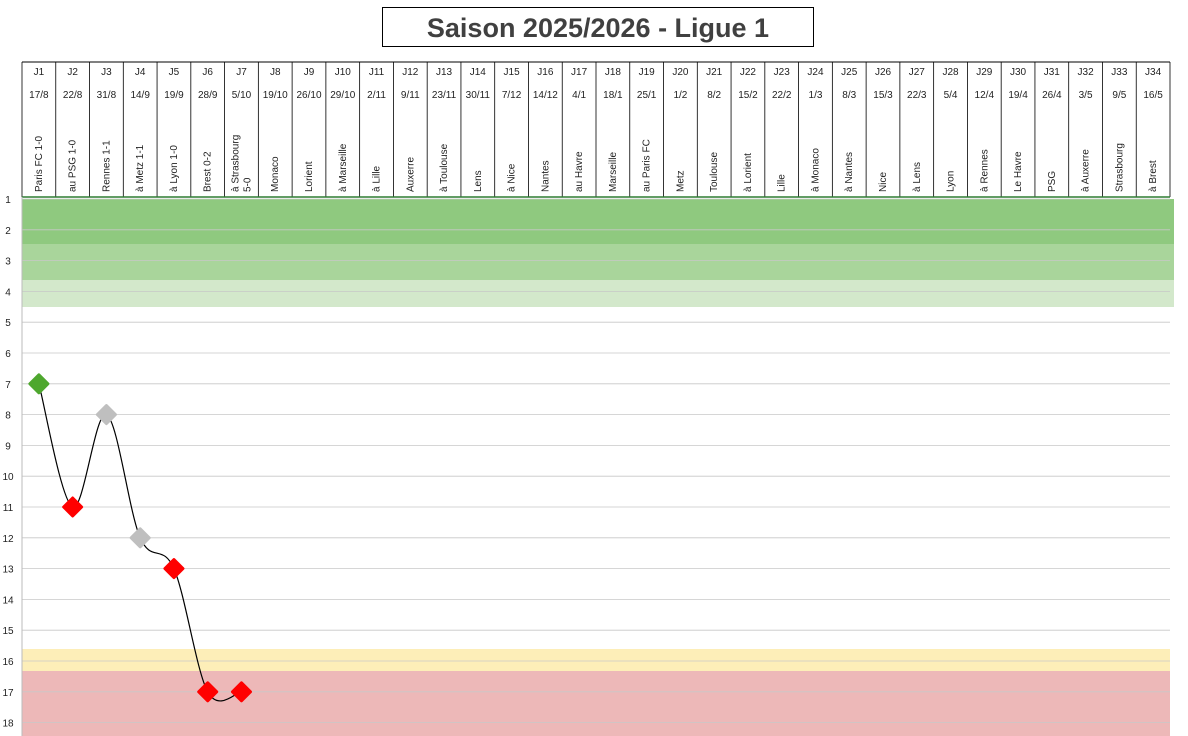 The width and height of the screenshot is (1188, 736). What do you see at coordinates (714, 172) in the screenshot?
I see `match-label: Toulouse` at bounding box center [714, 172].